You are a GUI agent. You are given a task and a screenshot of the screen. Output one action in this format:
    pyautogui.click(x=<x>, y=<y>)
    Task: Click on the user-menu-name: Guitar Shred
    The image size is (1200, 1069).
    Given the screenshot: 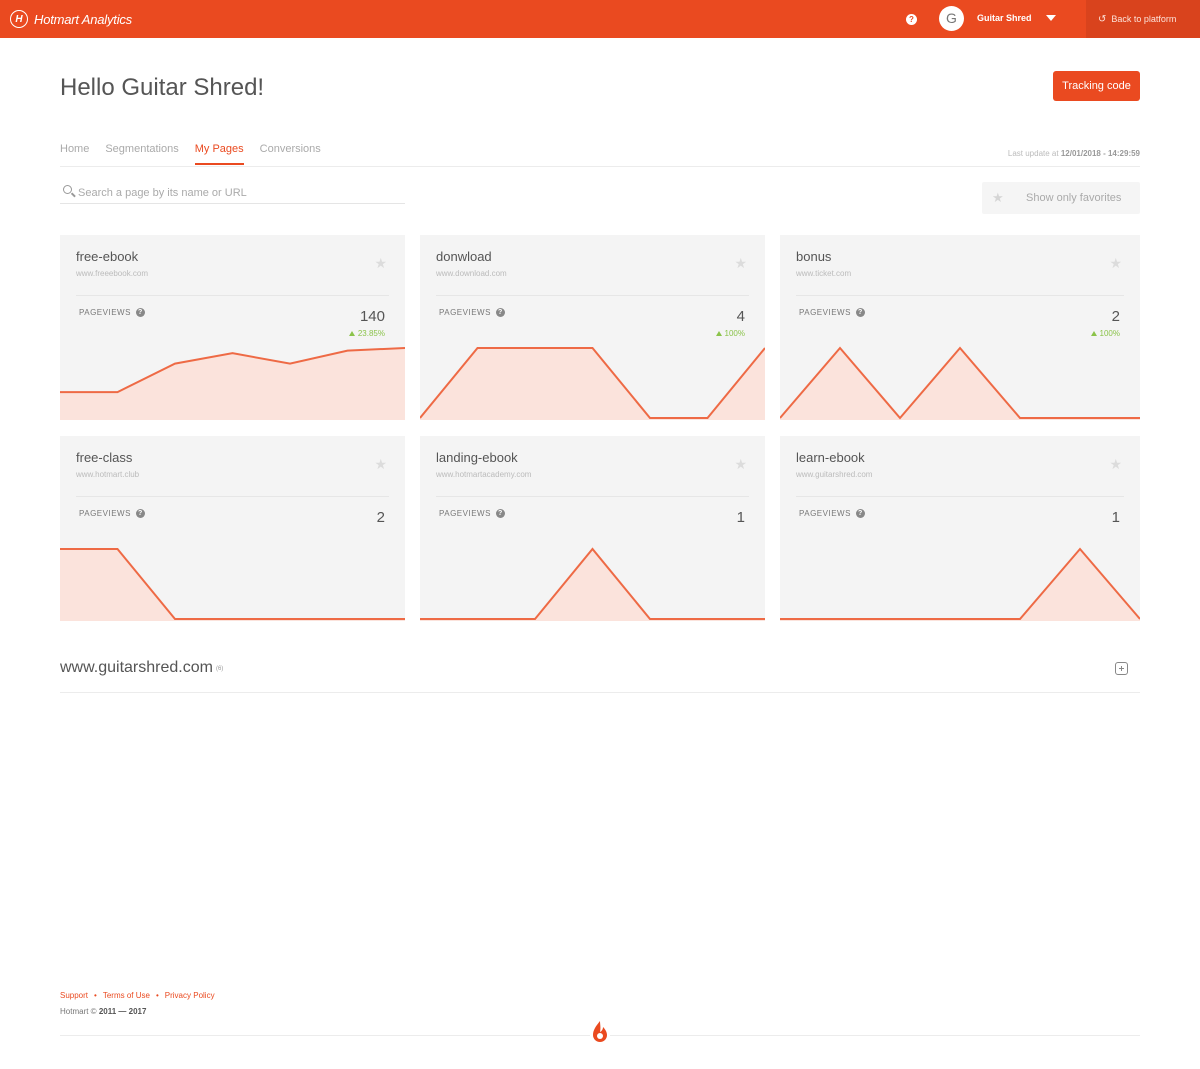 What is the action you would take?
    pyautogui.click(x=1004, y=18)
    